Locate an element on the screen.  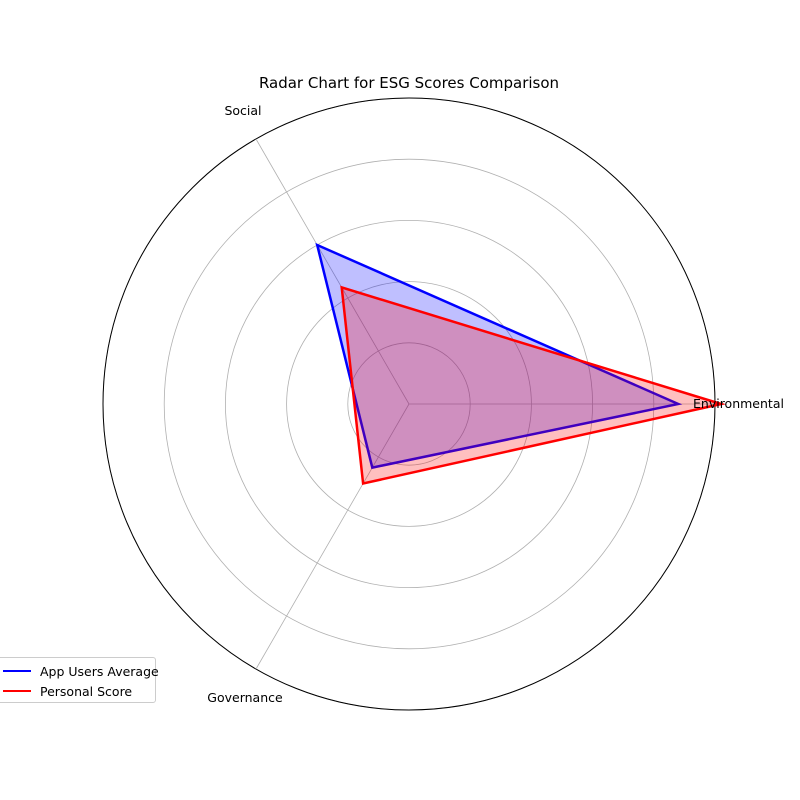
legend-item-personal: Personal Score is located at coordinates (67, 691).